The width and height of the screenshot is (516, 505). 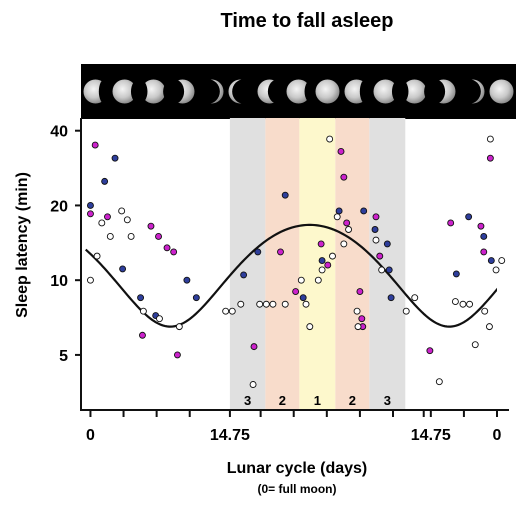 I want to click on moon-phase-strip, so click(x=298, y=91).